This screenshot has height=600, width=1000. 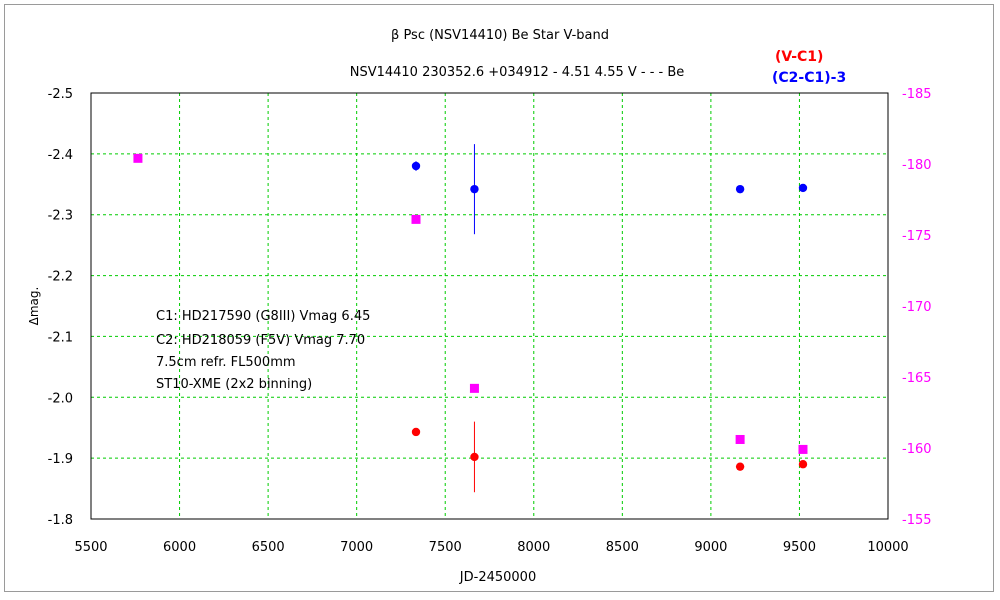 What do you see at coordinates (917, 520) in the screenshot?
I see `y2-tick-label: -155` at bounding box center [917, 520].